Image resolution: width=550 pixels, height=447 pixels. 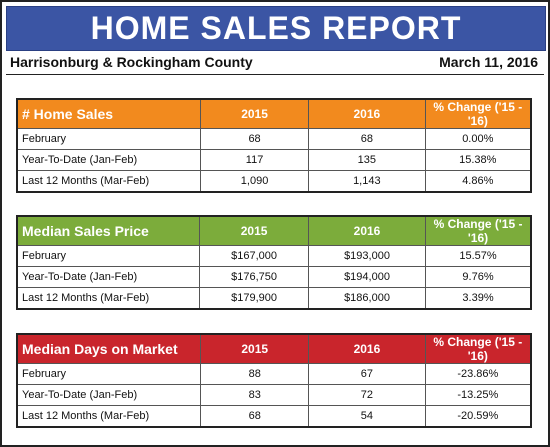 What do you see at coordinates (367, 256) in the screenshot?
I see `value-2016: $193,000` at bounding box center [367, 256].